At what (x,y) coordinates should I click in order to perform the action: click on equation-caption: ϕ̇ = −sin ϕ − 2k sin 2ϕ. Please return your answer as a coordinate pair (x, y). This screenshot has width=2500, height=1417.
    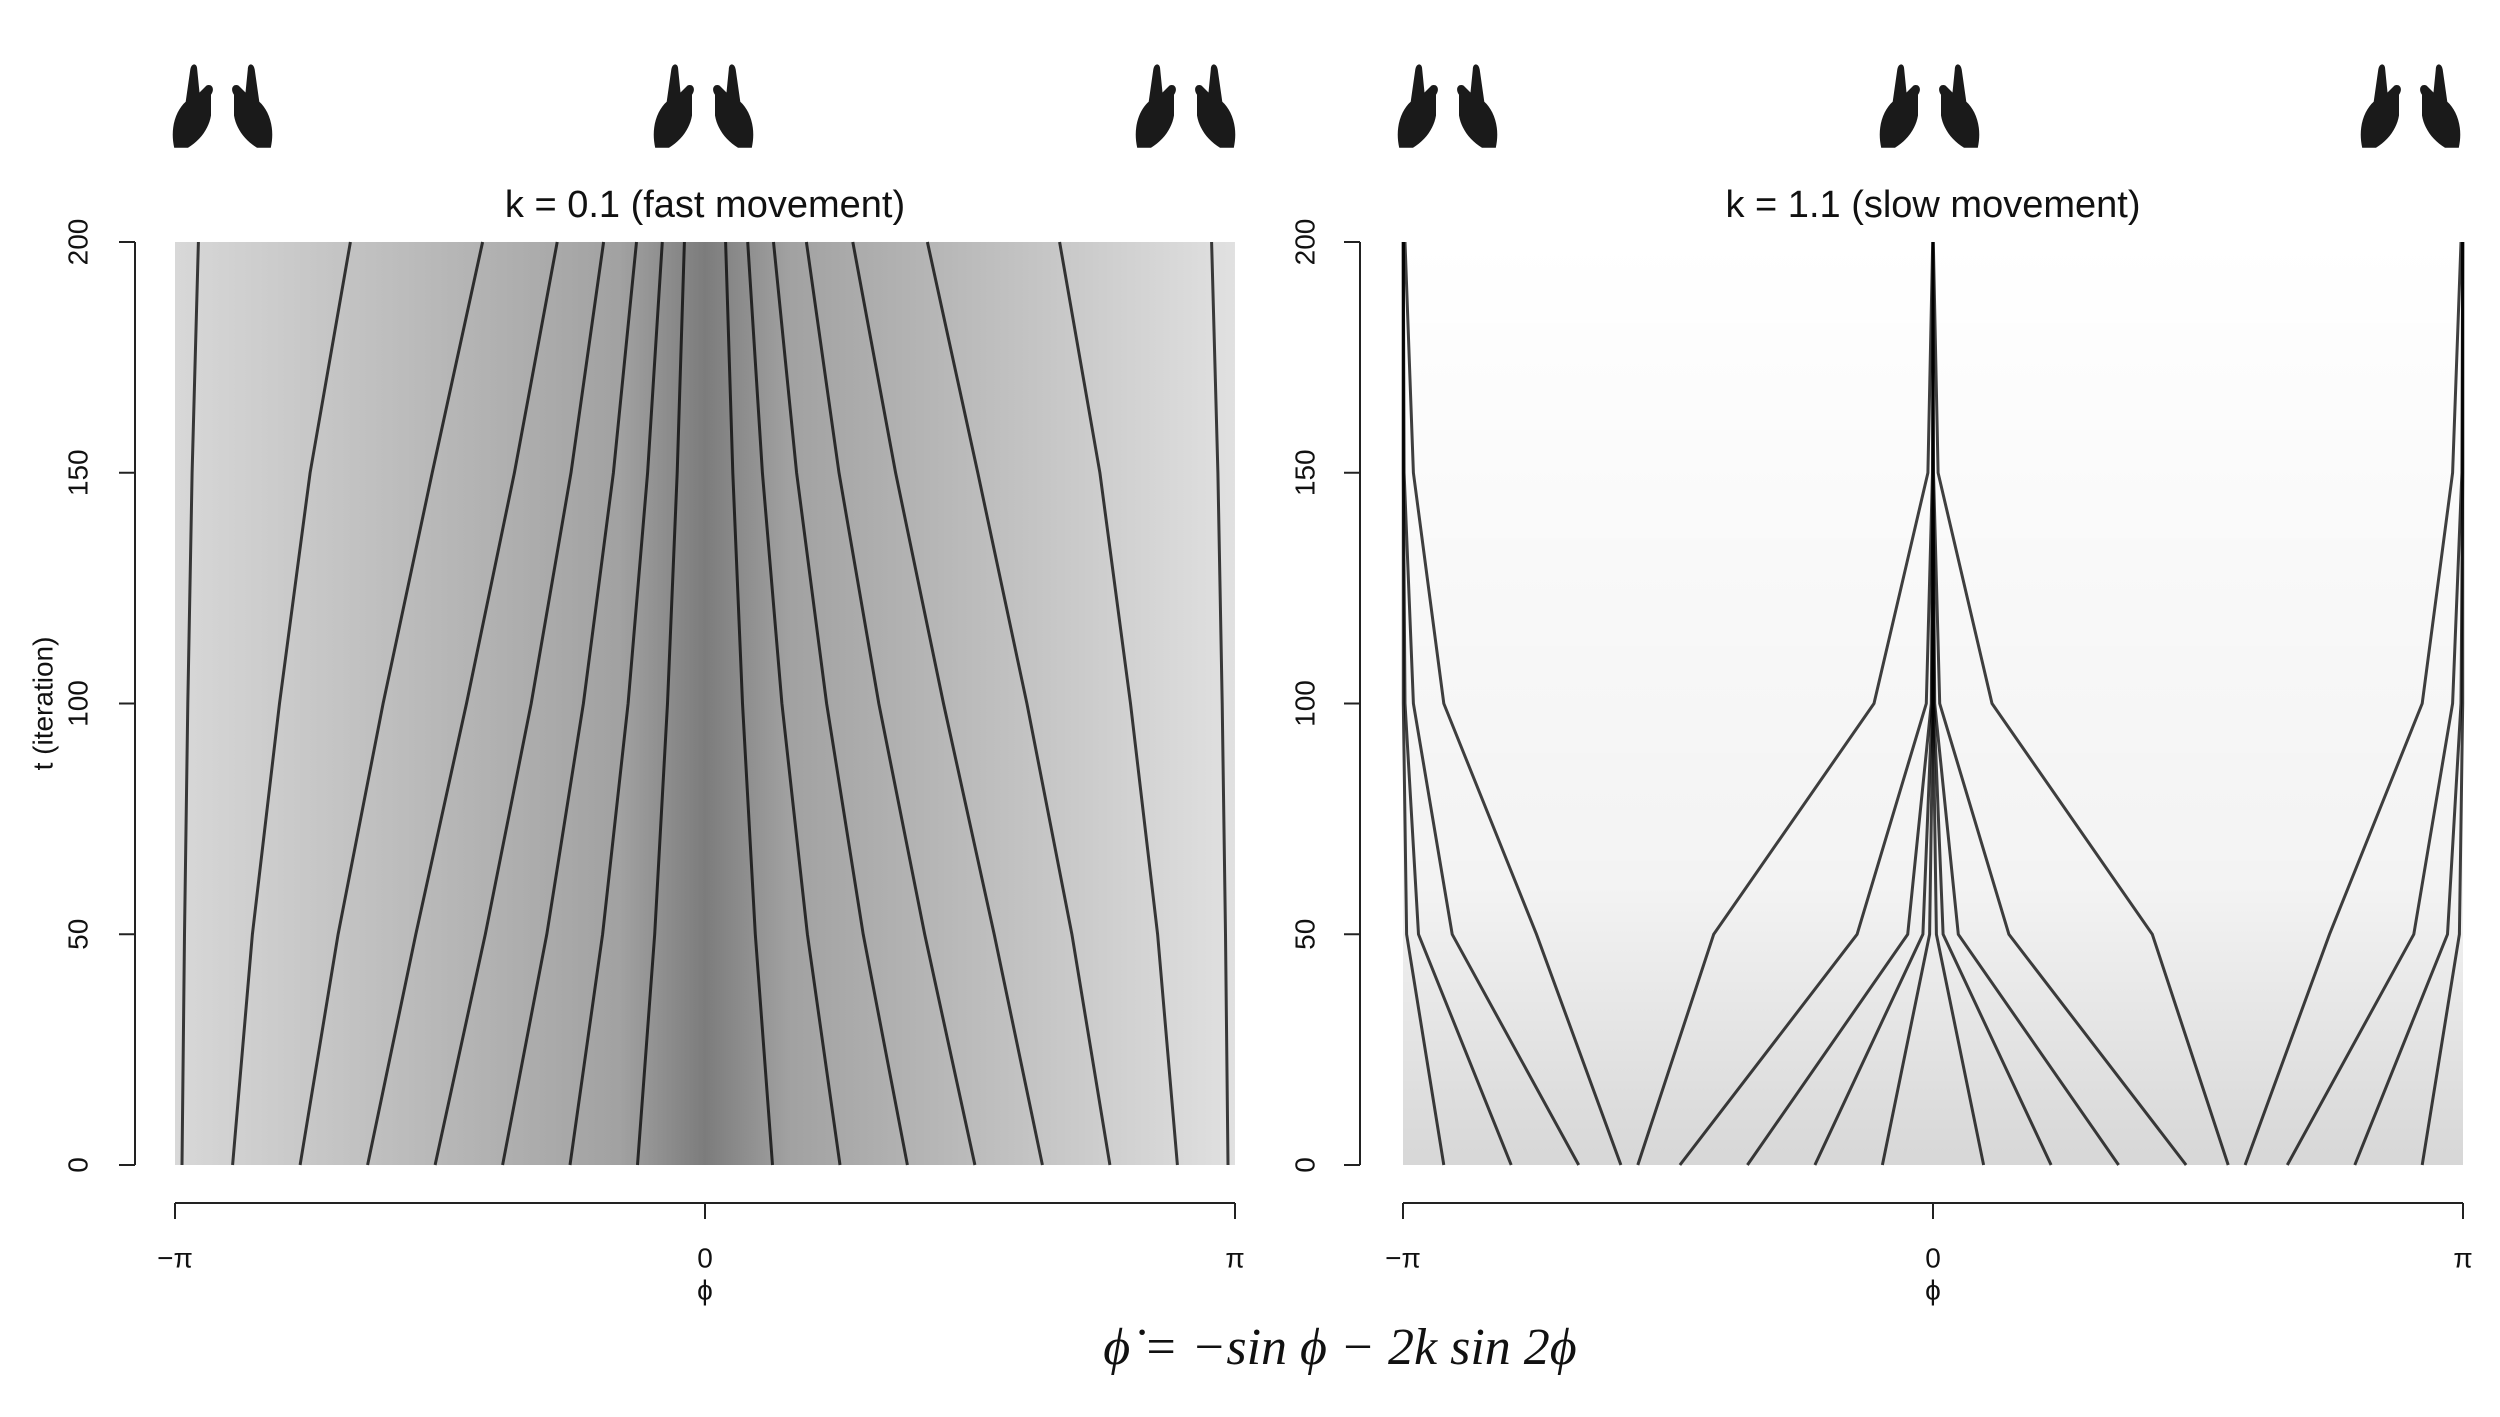
    Looking at the image, I should click on (1339, 1347).